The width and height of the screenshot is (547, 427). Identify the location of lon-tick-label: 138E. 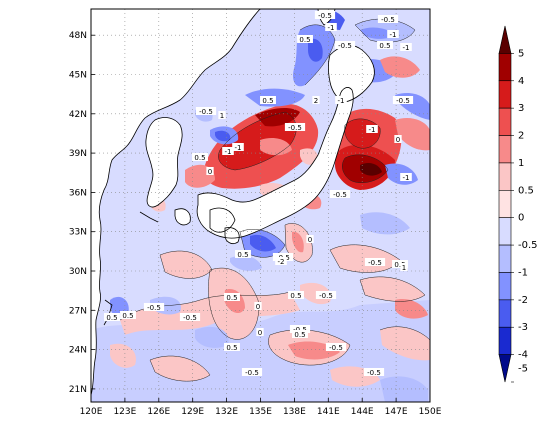
(294, 412).